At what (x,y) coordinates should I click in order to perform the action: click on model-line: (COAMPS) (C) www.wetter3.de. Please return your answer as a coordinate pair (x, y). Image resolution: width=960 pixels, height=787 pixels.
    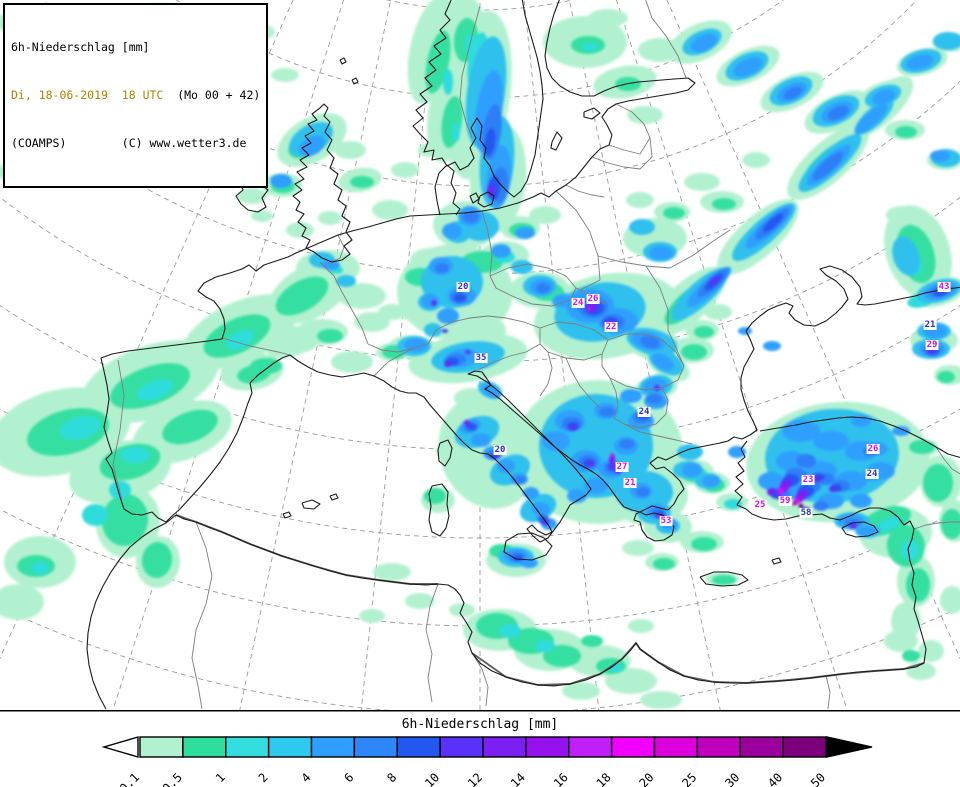
    Looking at the image, I should click on (135, 143).